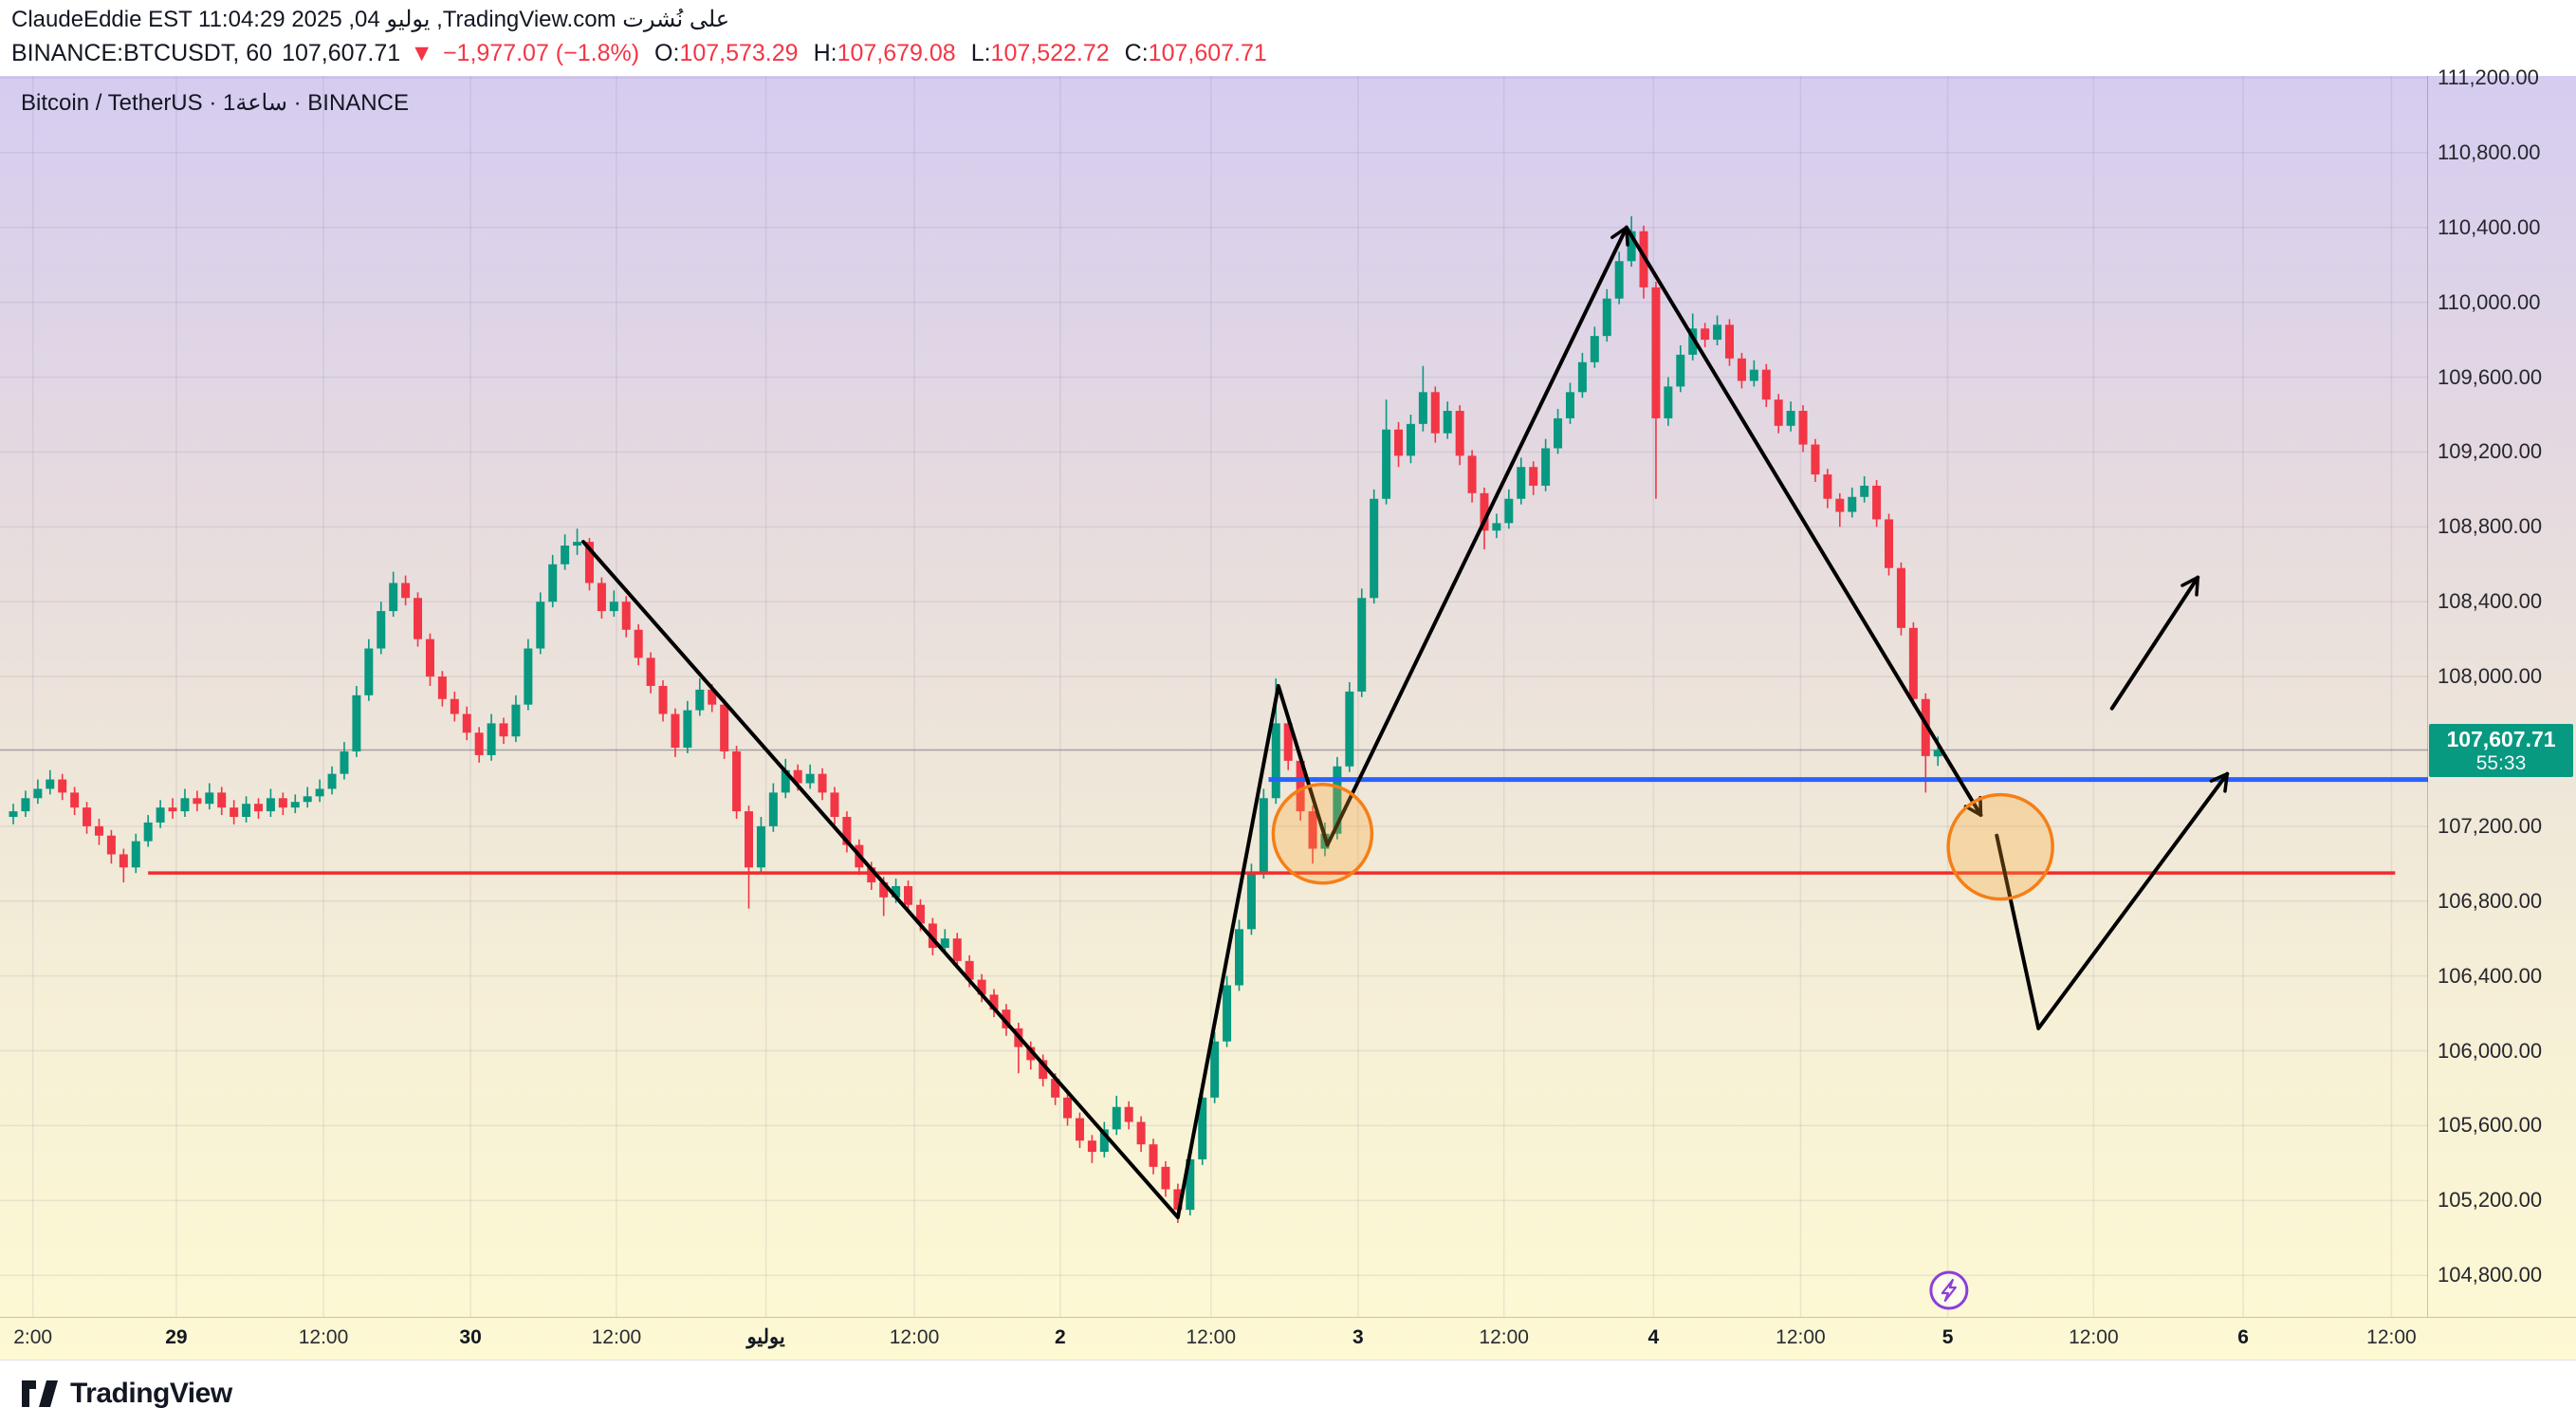 Image resolution: width=2576 pixels, height=1426 pixels. I want to click on tradingview-brand-link: TradingView, so click(126, 1394).